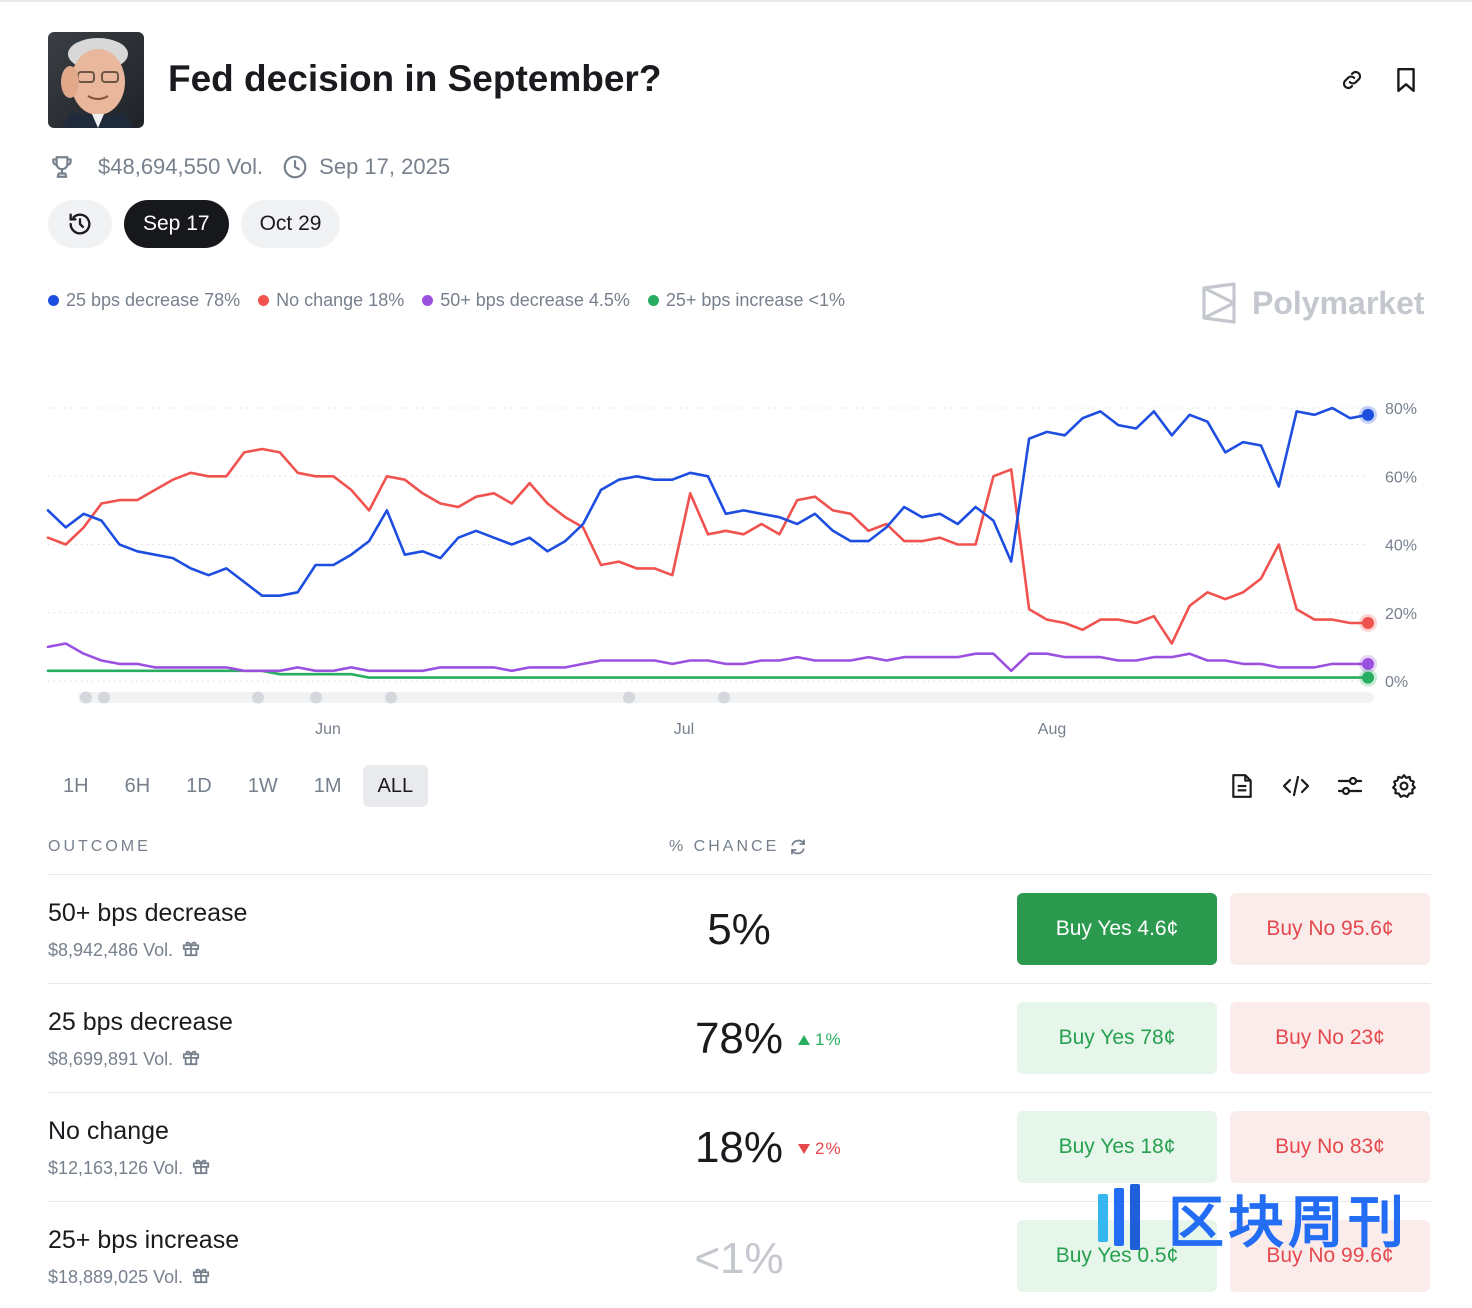 The height and width of the screenshot is (1308, 1472). Describe the element at coordinates (1350, 786) in the screenshot. I see `filter-sliders-icon` at that location.